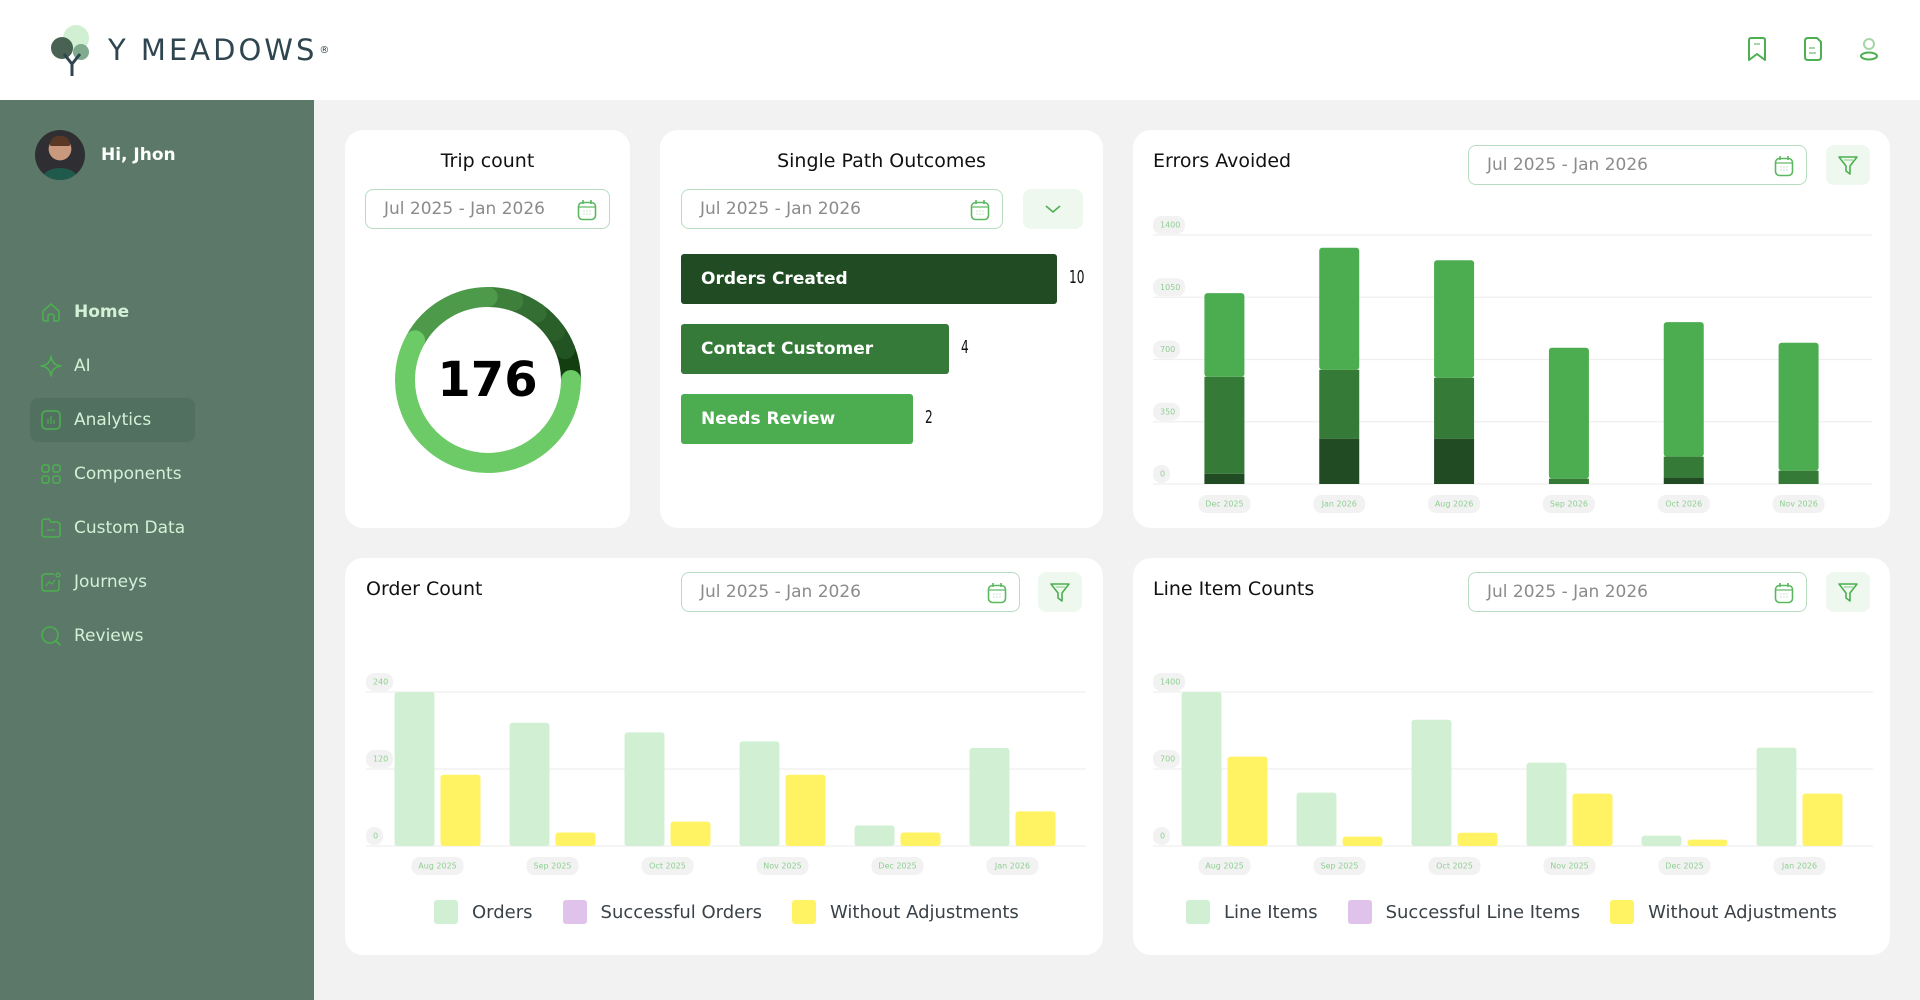 The height and width of the screenshot is (1000, 1920). What do you see at coordinates (774, 279) in the screenshot?
I see `outcome-label: Orders Created` at bounding box center [774, 279].